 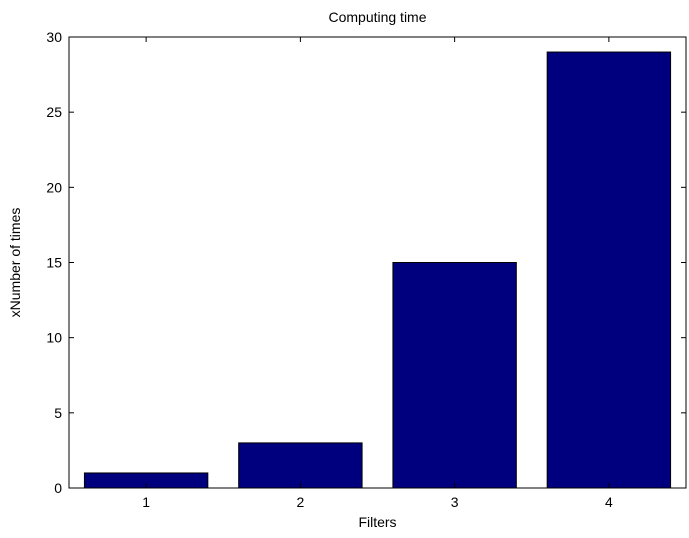 I want to click on y-tick-label: 25, so click(x=54, y=112).